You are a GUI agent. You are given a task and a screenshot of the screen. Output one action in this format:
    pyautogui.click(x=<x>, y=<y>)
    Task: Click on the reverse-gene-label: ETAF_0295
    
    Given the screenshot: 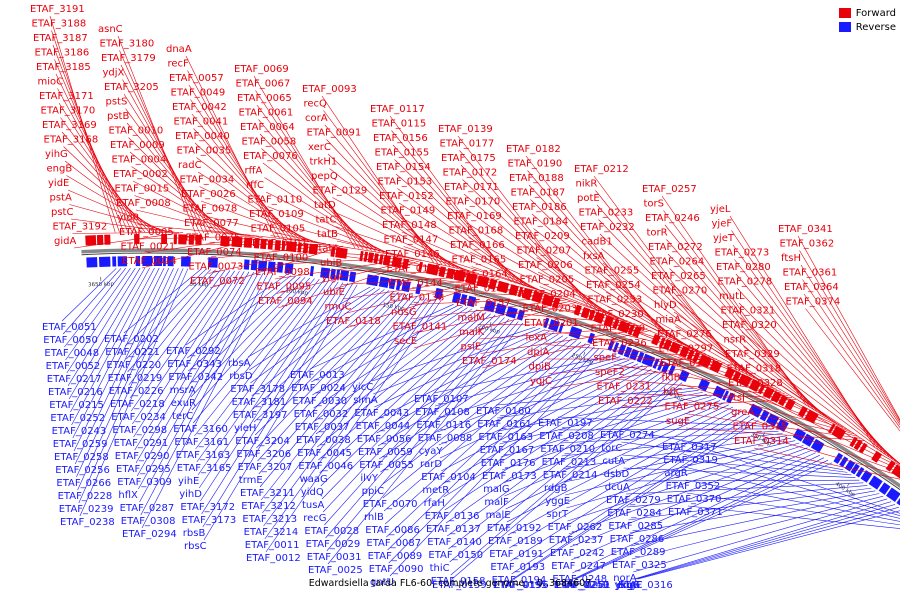 What is the action you would take?
    pyautogui.click(x=143, y=469)
    